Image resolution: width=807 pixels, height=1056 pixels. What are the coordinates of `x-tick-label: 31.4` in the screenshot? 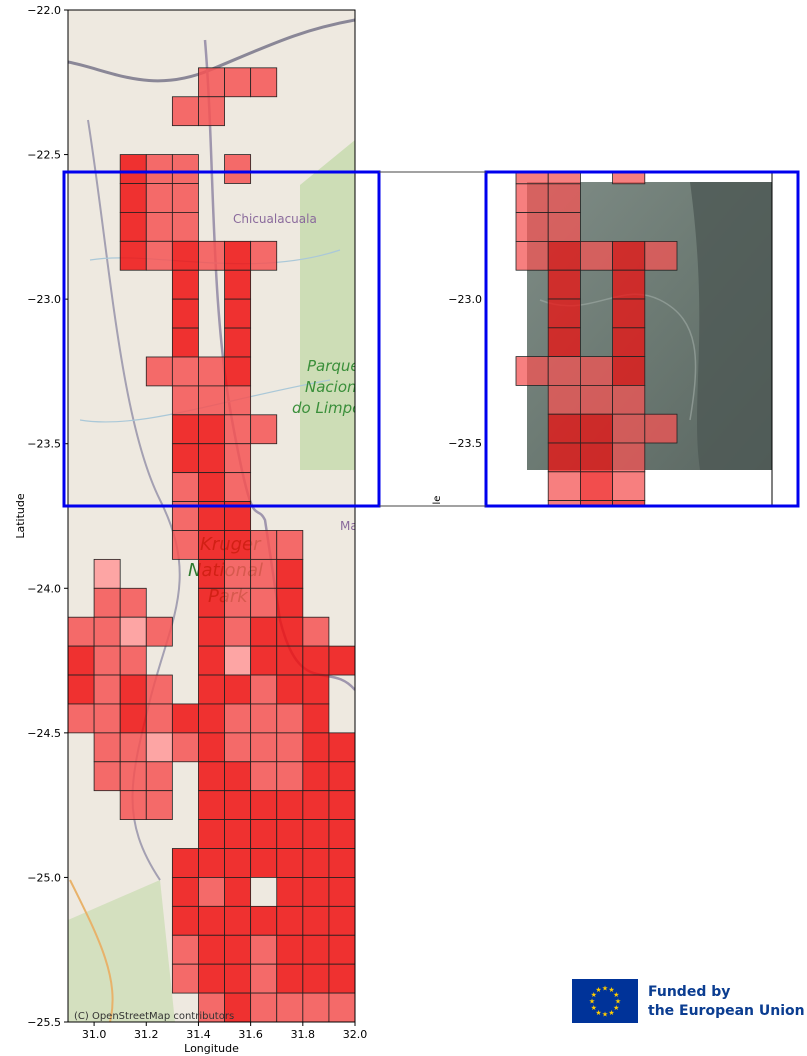 It's located at (198, 1034).